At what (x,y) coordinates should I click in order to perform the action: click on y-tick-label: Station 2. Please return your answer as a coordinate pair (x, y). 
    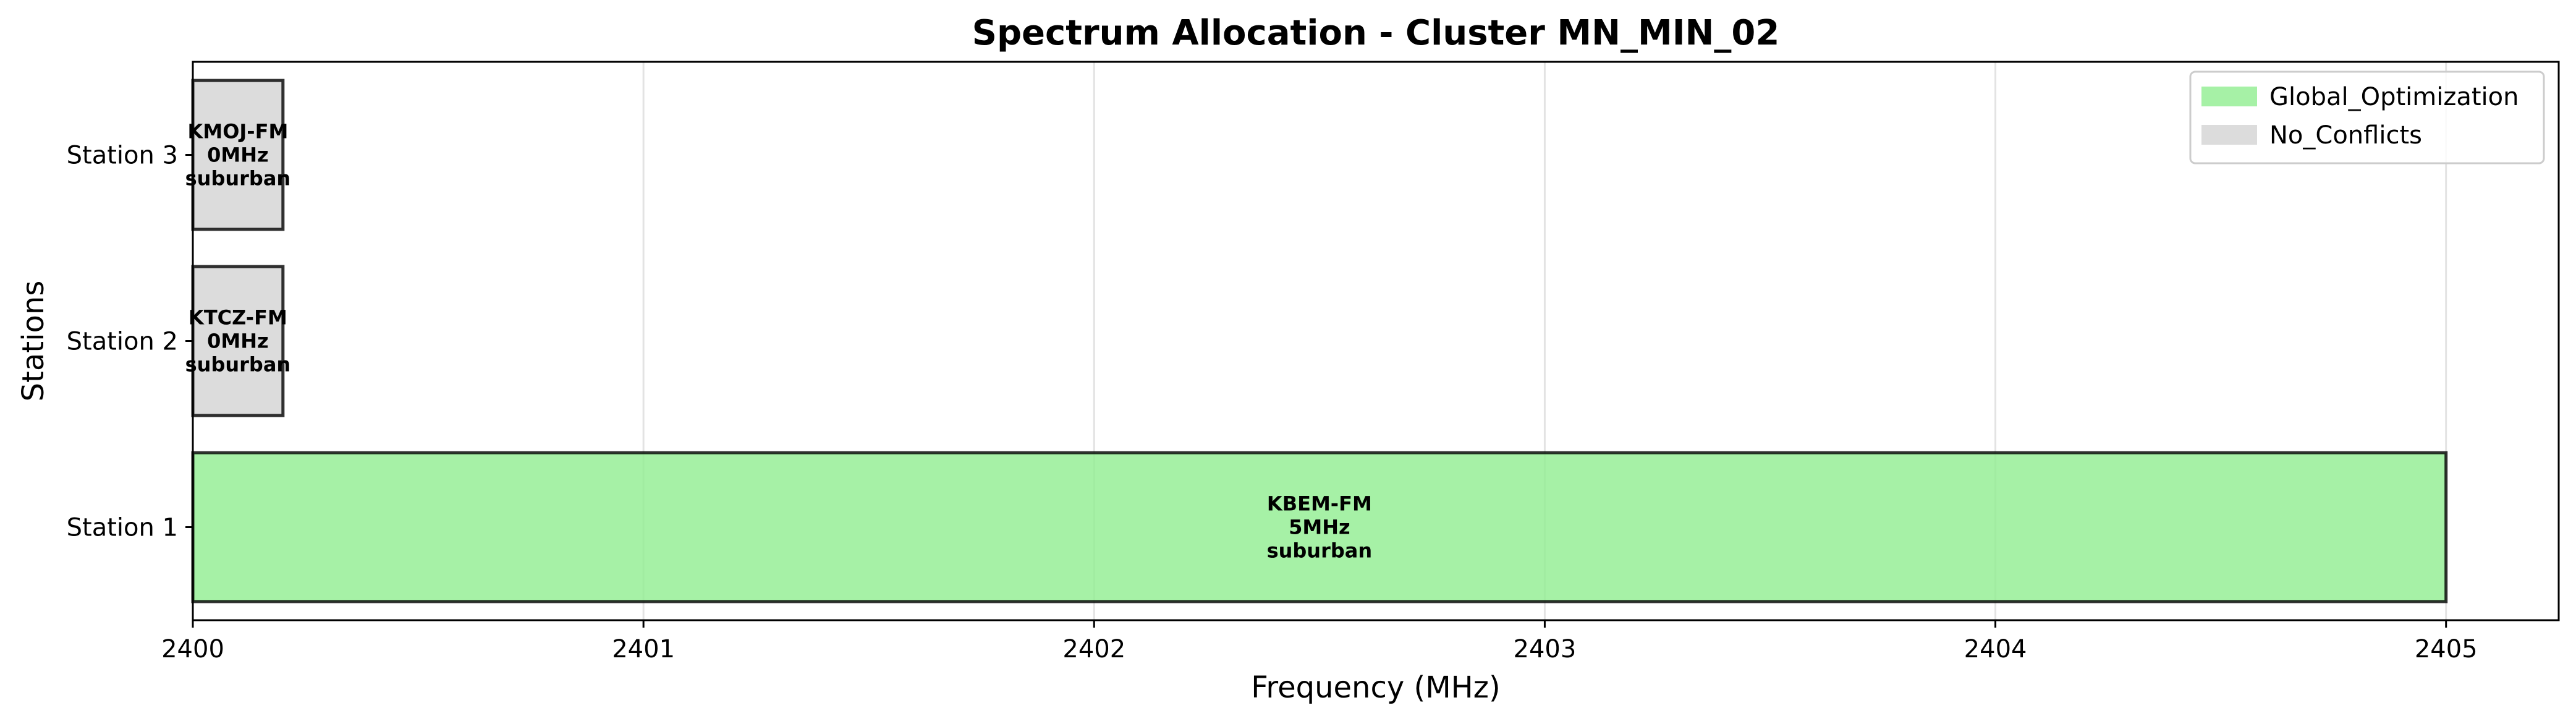
    Looking at the image, I should click on (122, 342).